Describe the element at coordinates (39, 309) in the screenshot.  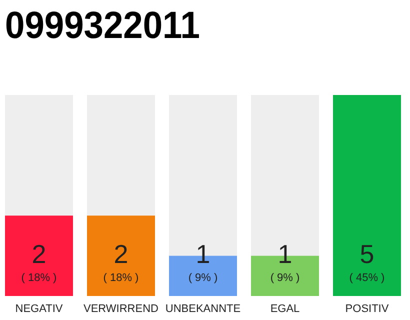
I see `x-tick-label: NEGATIV` at that location.